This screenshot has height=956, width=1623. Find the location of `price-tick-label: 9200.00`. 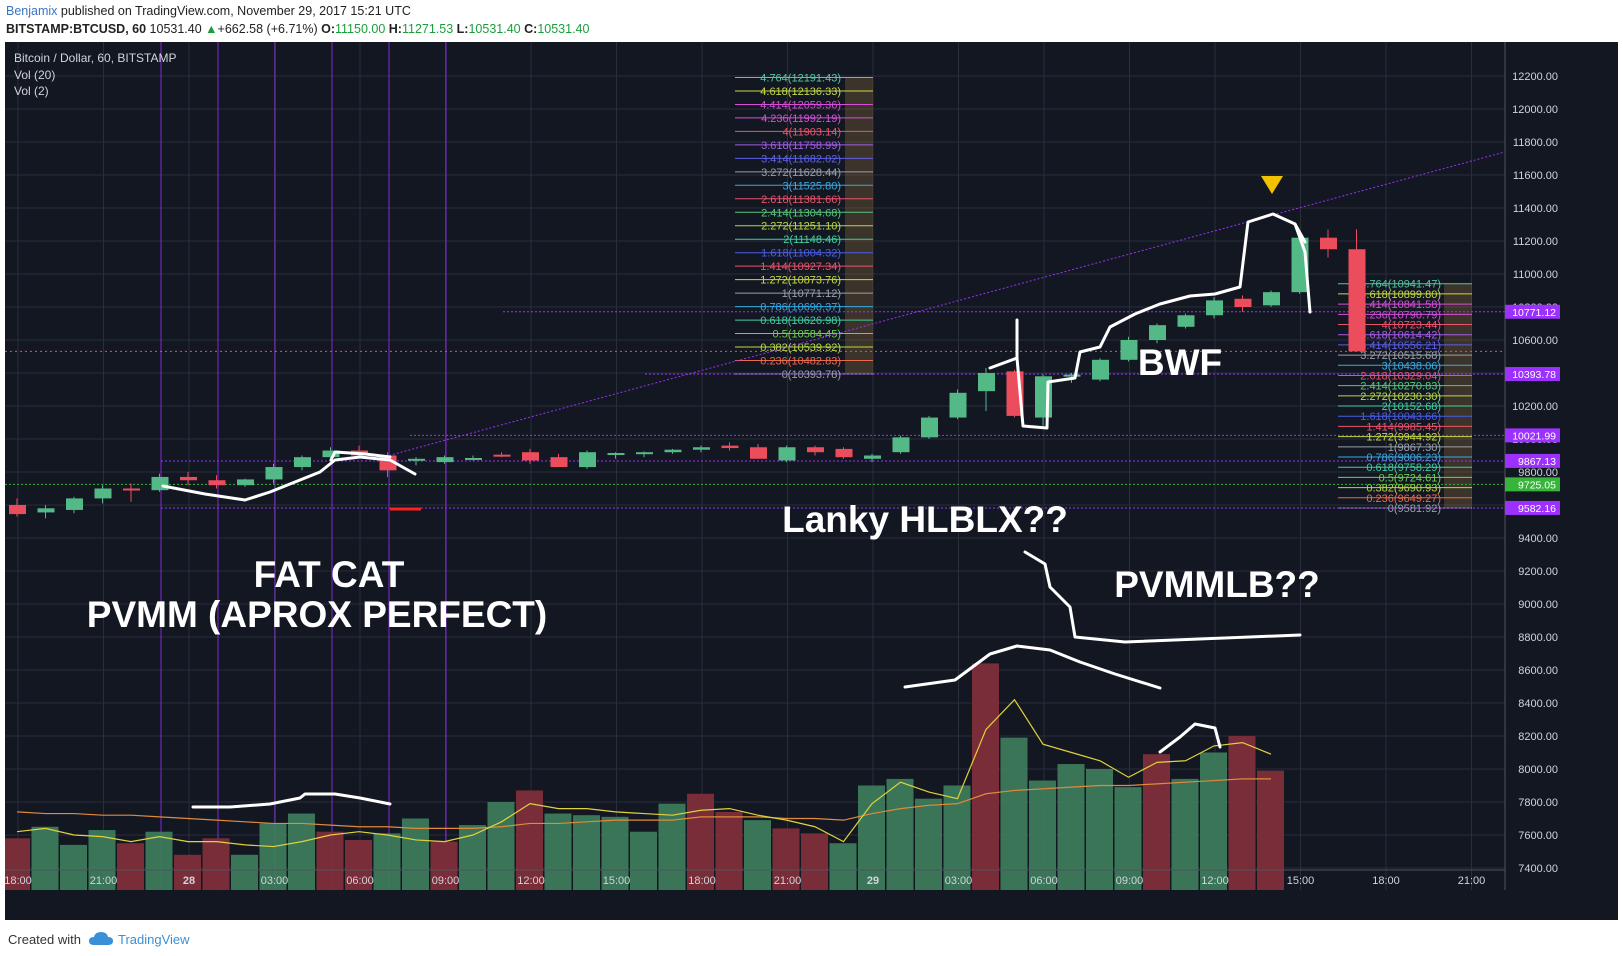

price-tick-label: 9200.00 is located at coordinates (1538, 572).